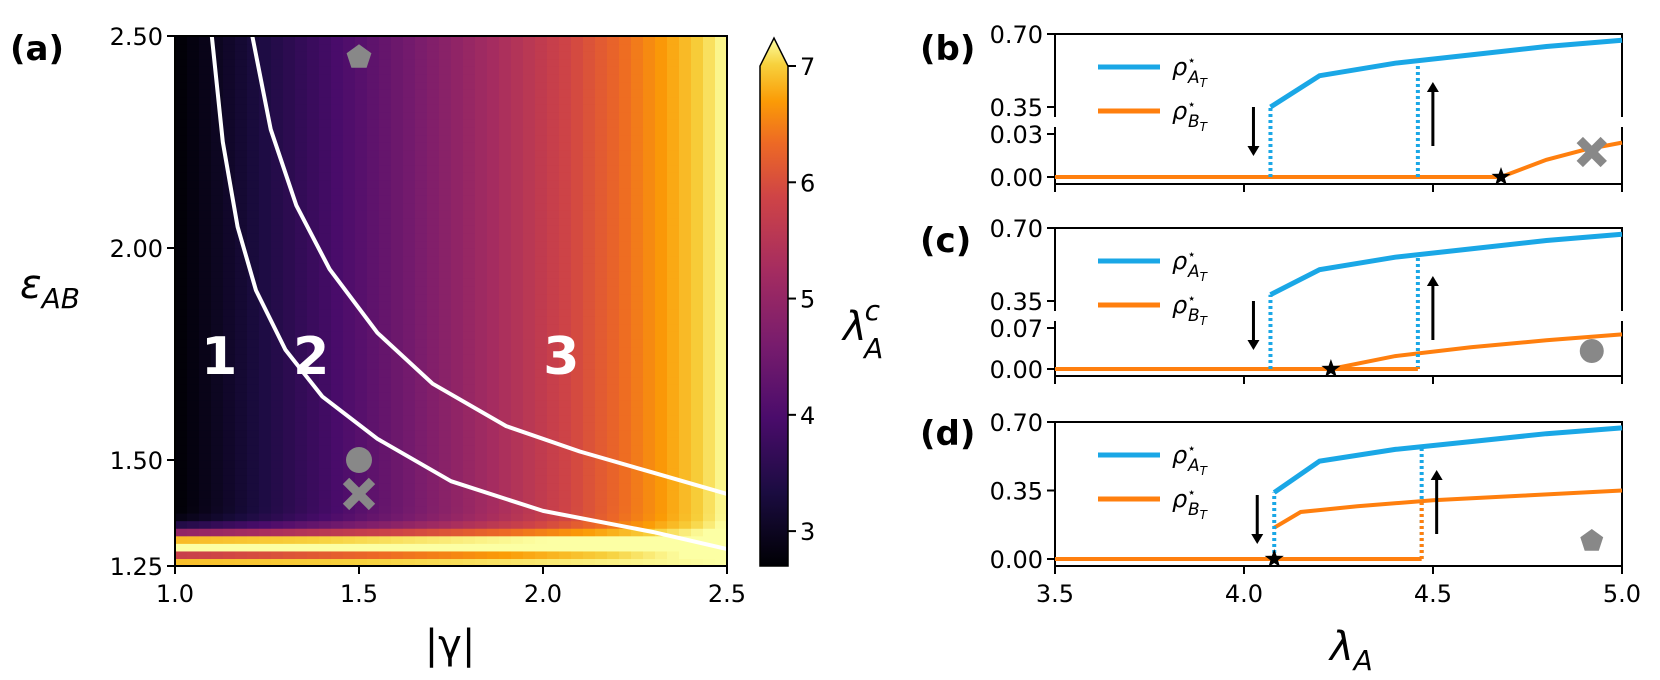  What do you see at coordinates (1350, 650) in the screenshot?
I see `x-axis-label-lambda: λA` at bounding box center [1350, 650].